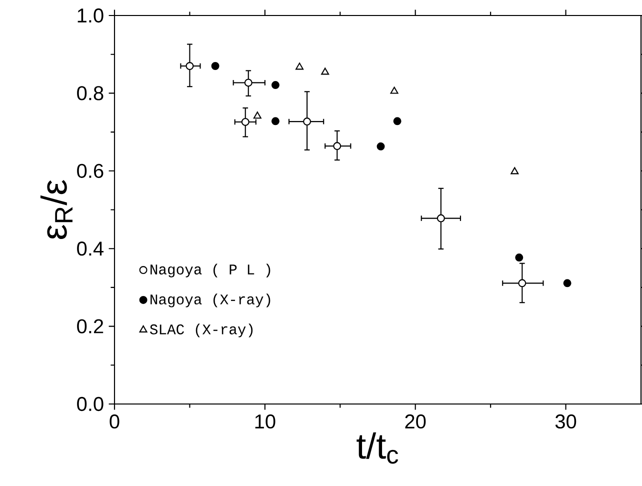 This screenshot has width=642, height=486. I want to click on y-axis-title: ε$_{R}$/ε, so click(56, 209).